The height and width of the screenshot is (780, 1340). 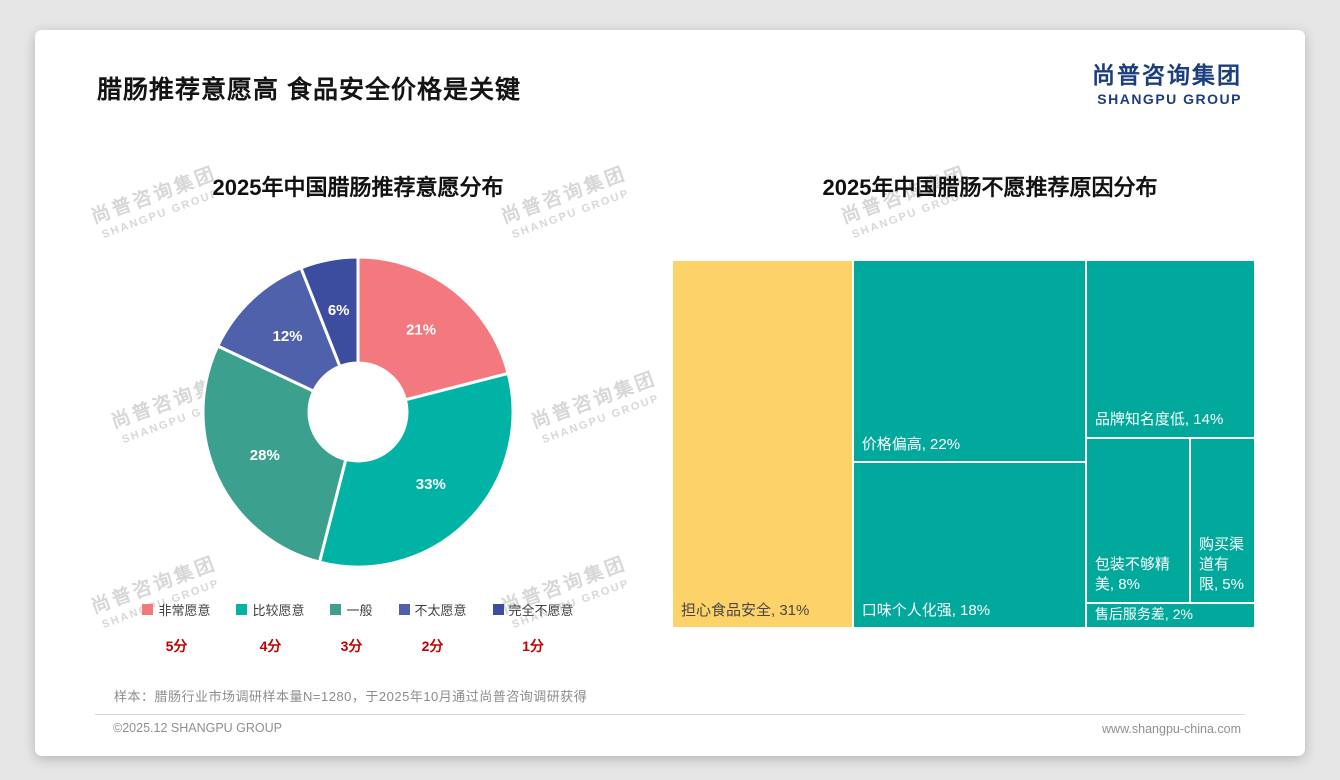 What do you see at coordinates (351, 696) in the screenshot?
I see `footnote: 样本：腊肠行业市场调研样本量N=1280，于2025年10月通过尚普咨询调研获得` at bounding box center [351, 696].